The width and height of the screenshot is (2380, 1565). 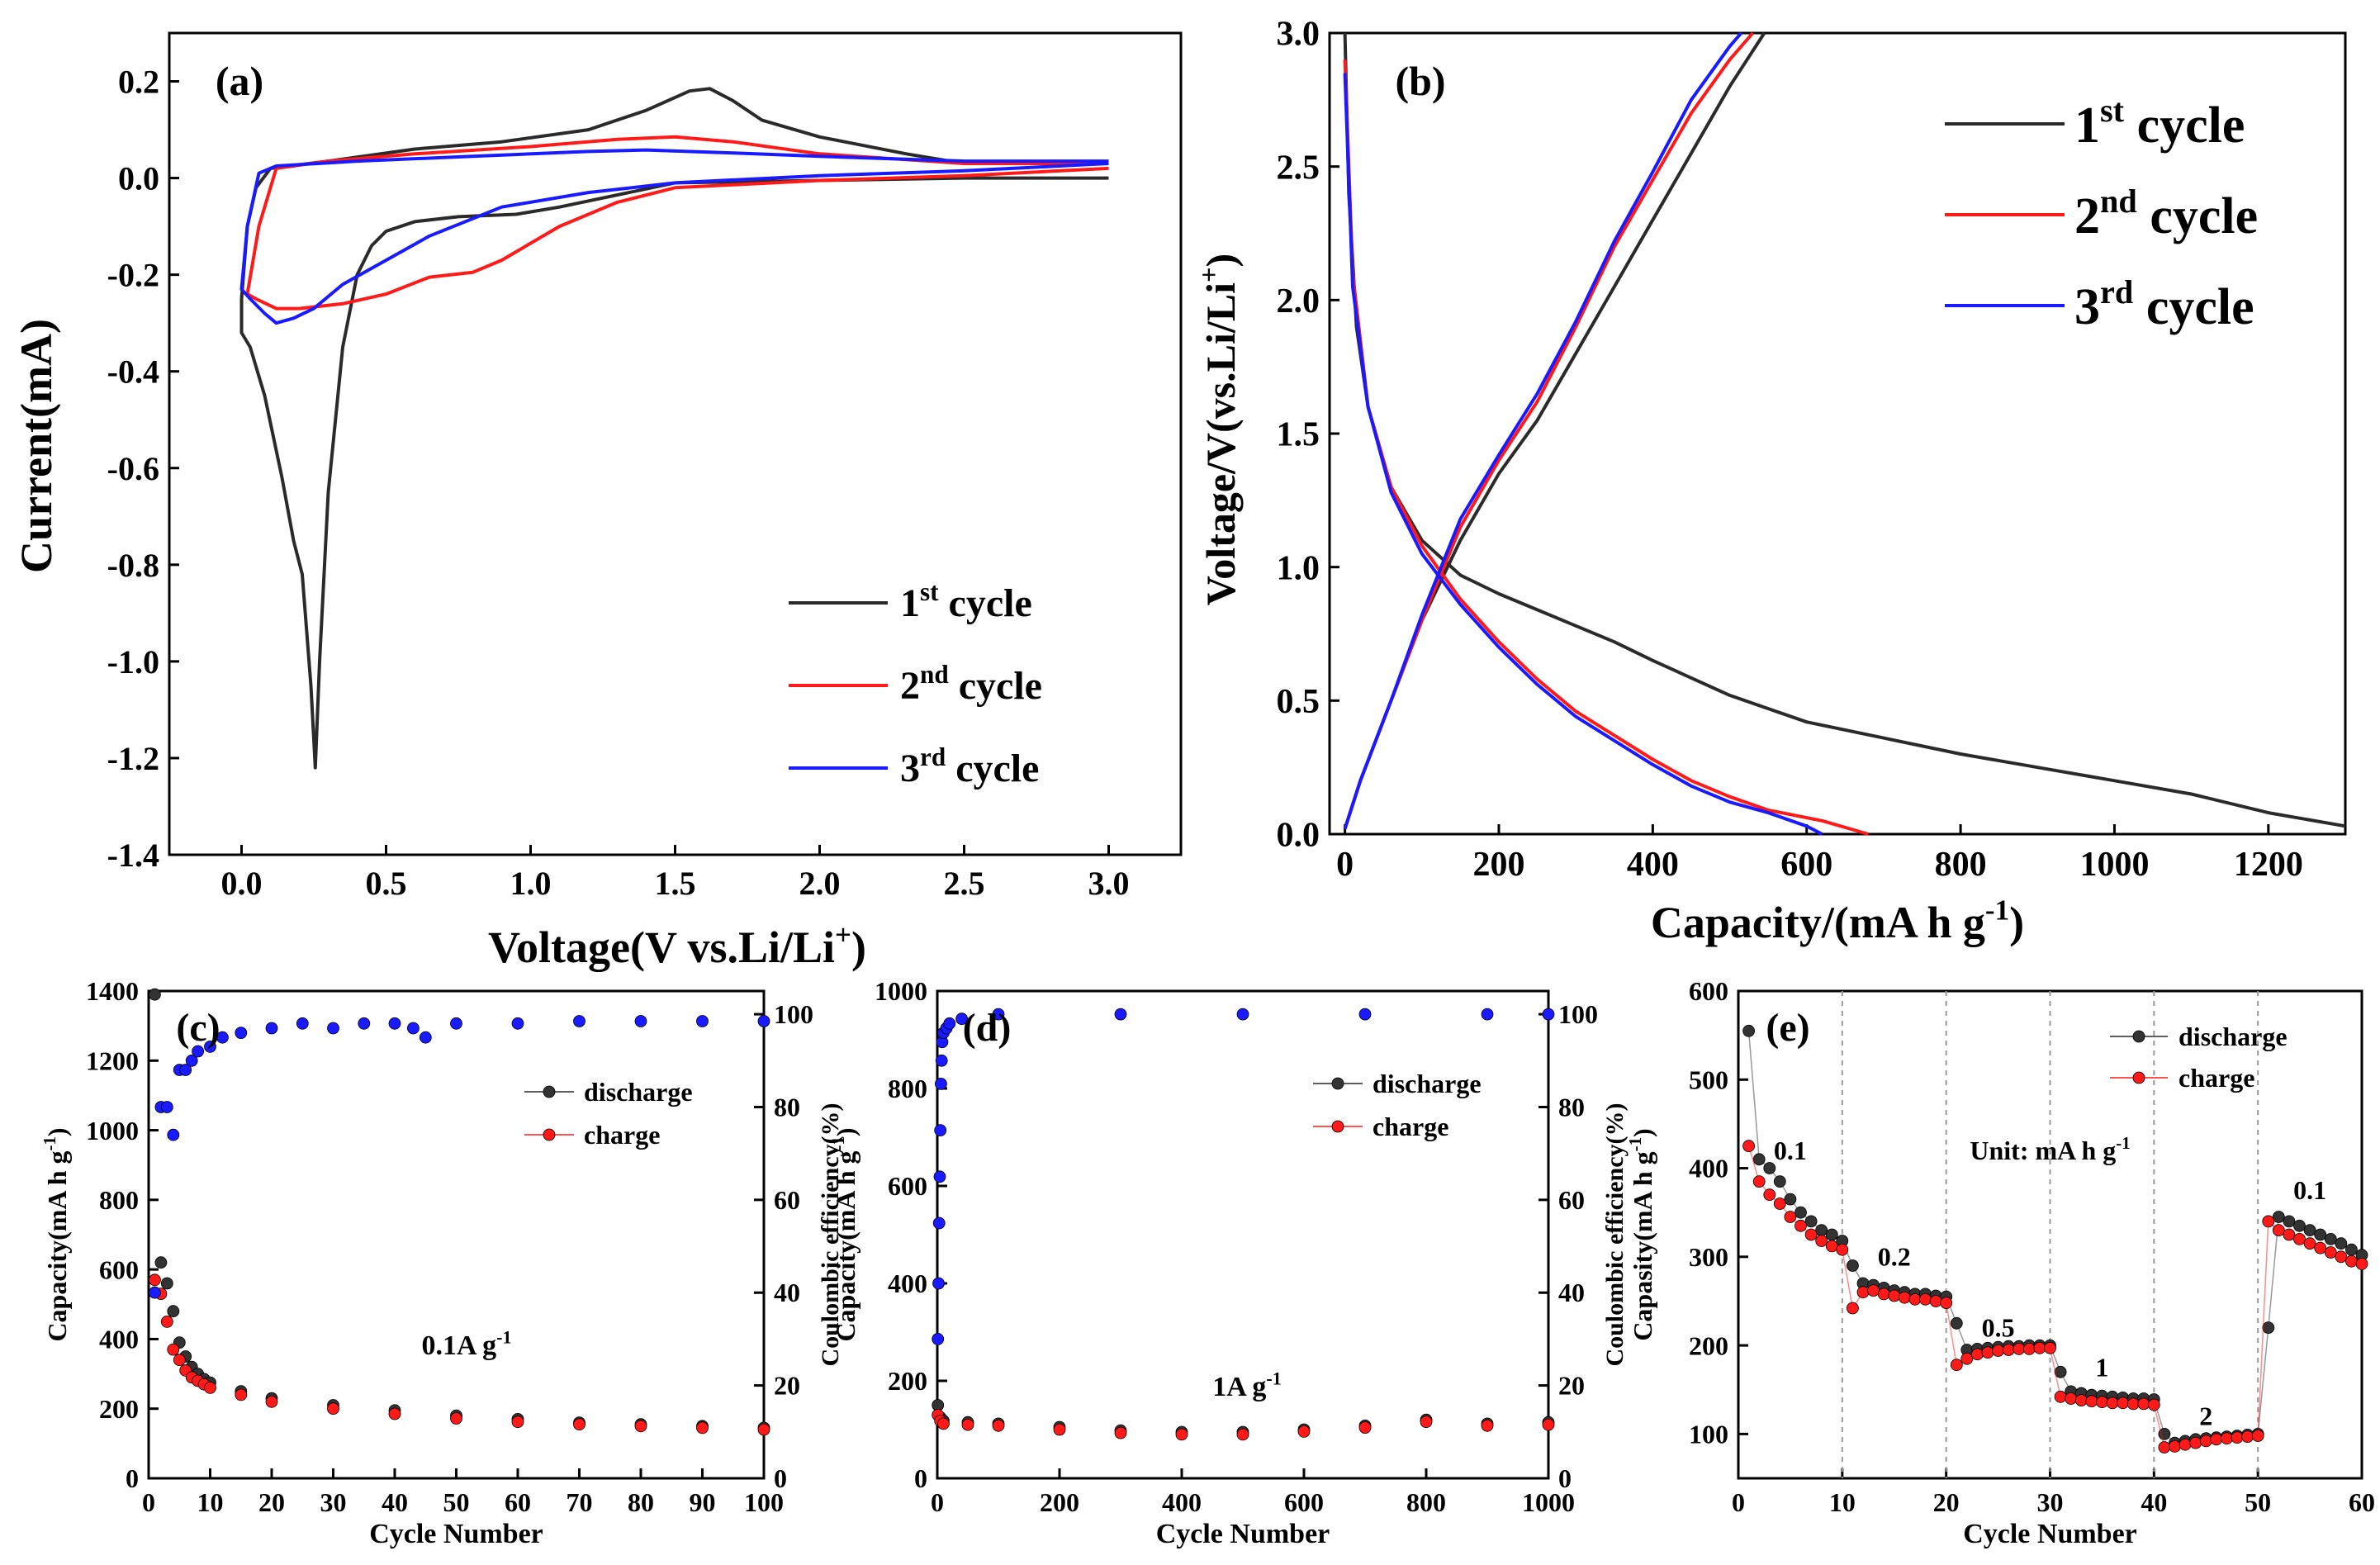 I want to click on y-axis-label: Capacity(mA h g-1), so click(x=56, y=1234).